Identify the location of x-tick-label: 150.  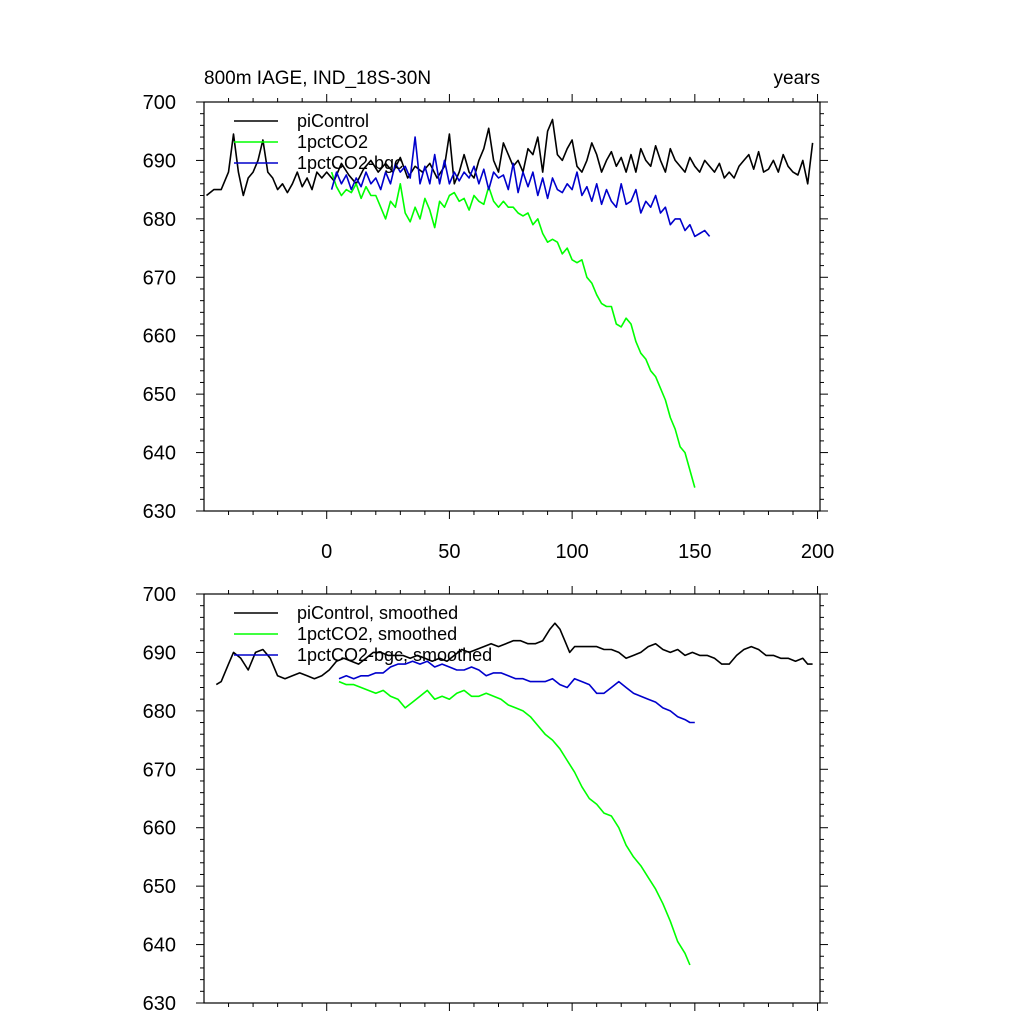
(694, 552).